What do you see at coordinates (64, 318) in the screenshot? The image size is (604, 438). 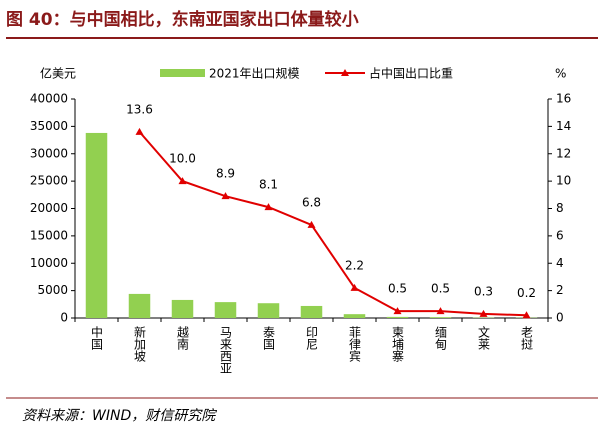 I see `y-tick-label: 0` at bounding box center [64, 318].